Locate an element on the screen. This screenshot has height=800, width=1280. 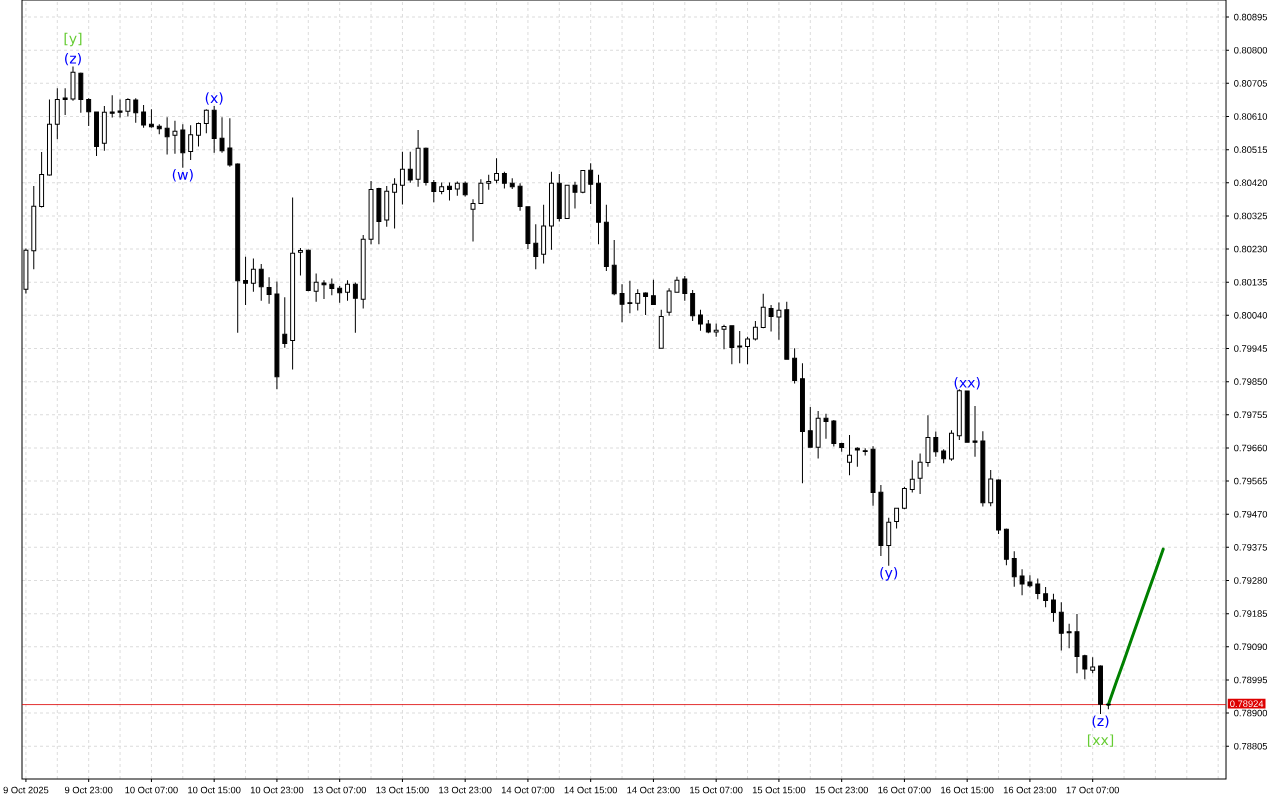
x-tick-label: 9 Oct 23:00 is located at coordinates (88, 790).